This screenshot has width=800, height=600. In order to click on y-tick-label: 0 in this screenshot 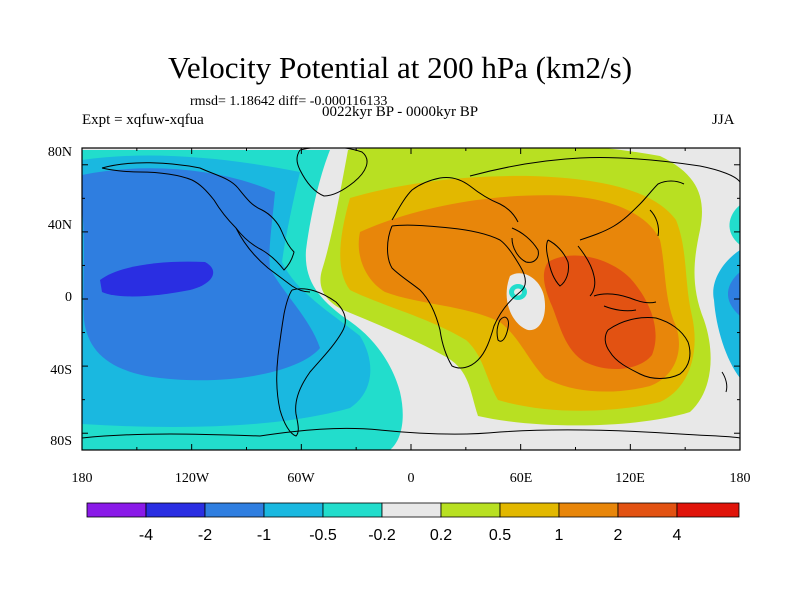, I will do `click(68, 297)`.